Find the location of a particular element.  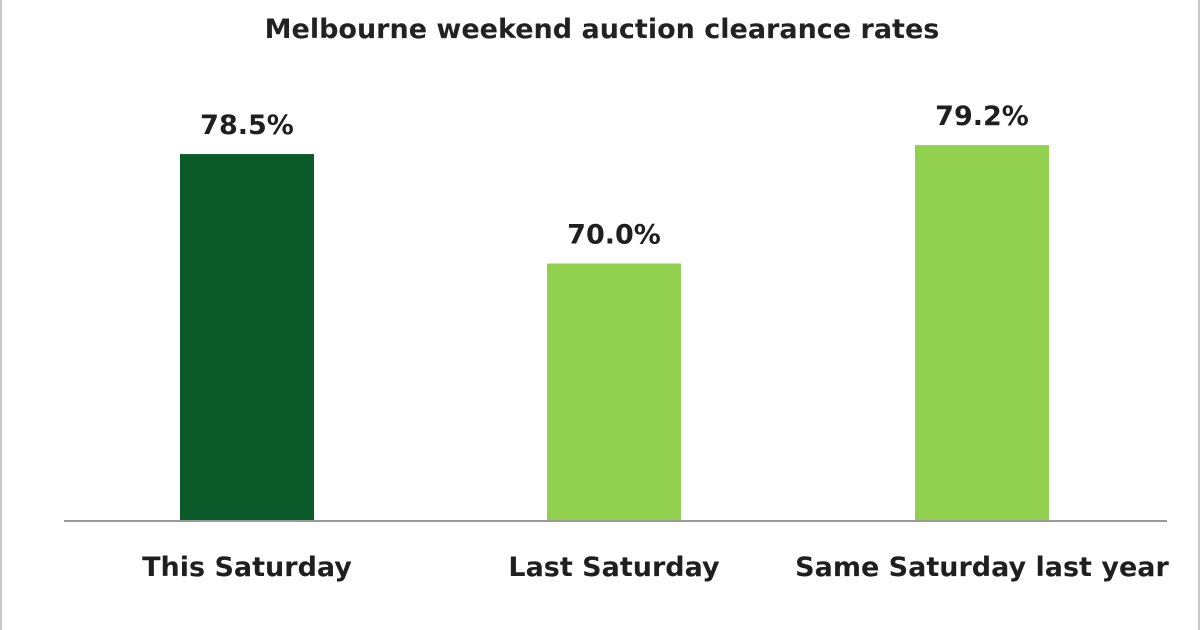

x-tick-label-2: Last Saturday is located at coordinates (614, 567).